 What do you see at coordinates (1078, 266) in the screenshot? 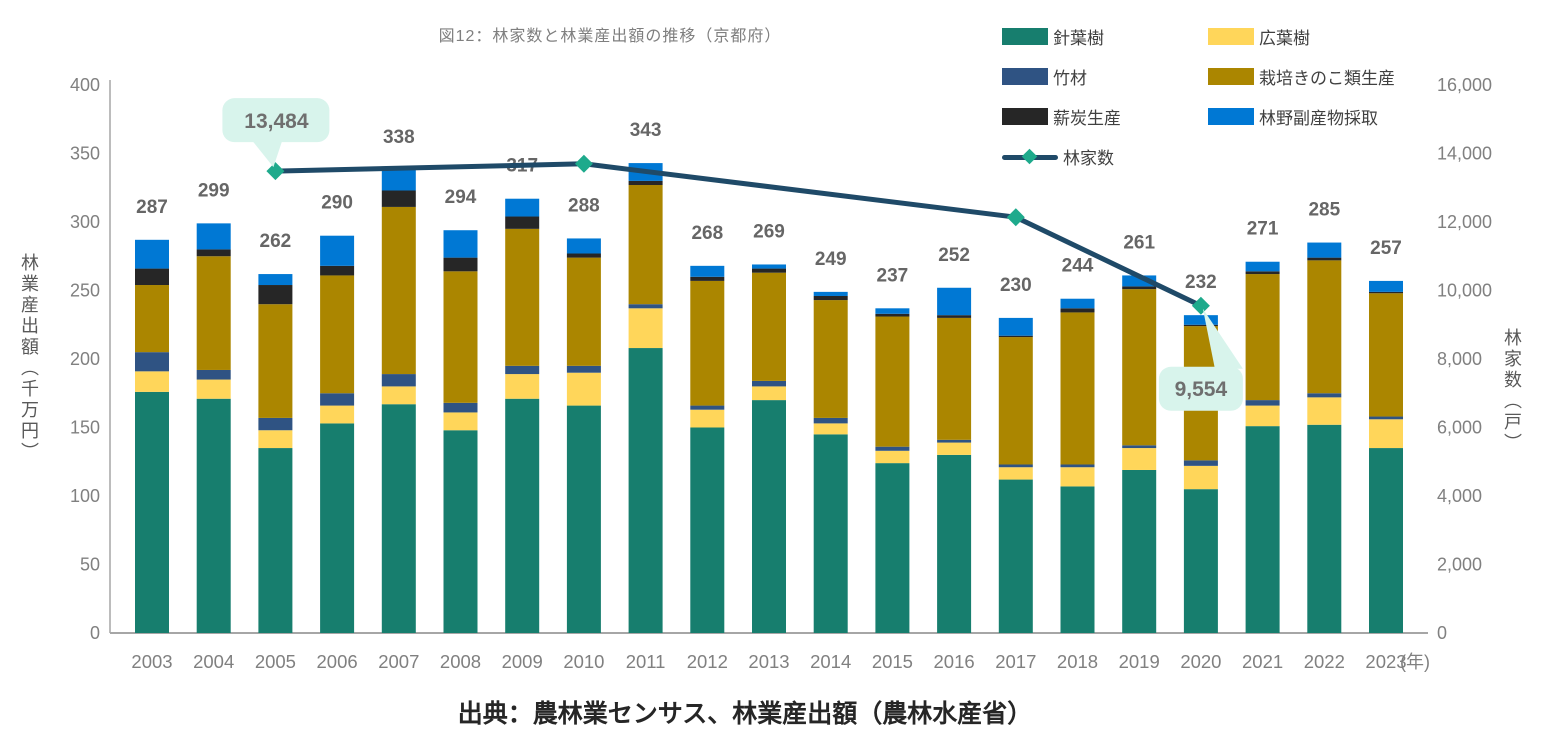
I see `chart-text: 244` at bounding box center [1078, 266].